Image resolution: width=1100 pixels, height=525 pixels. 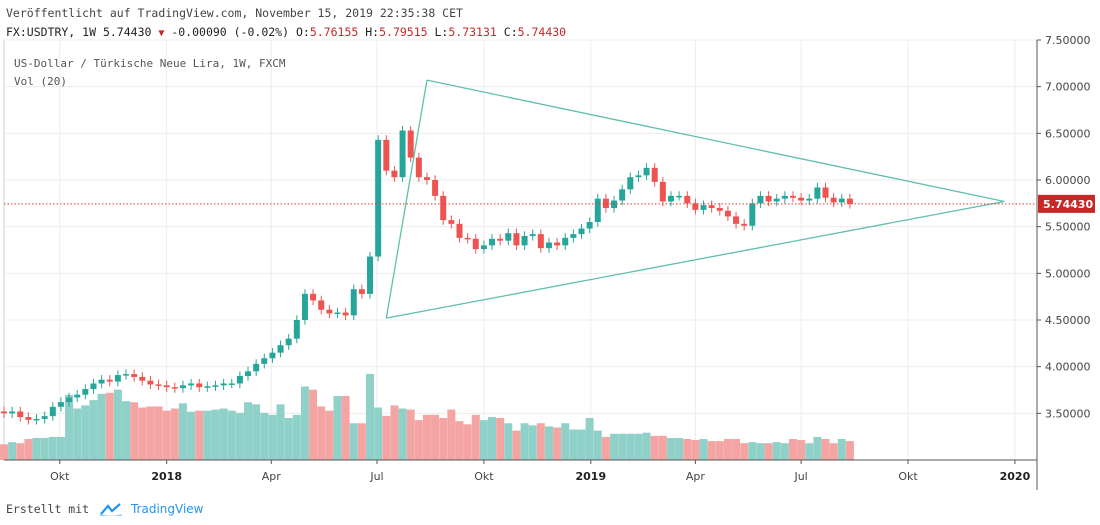 What do you see at coordinates (1068, 320) in the screenshot?
I see `y-tick-label: 4.50000` at bounding box center [1068, 320].